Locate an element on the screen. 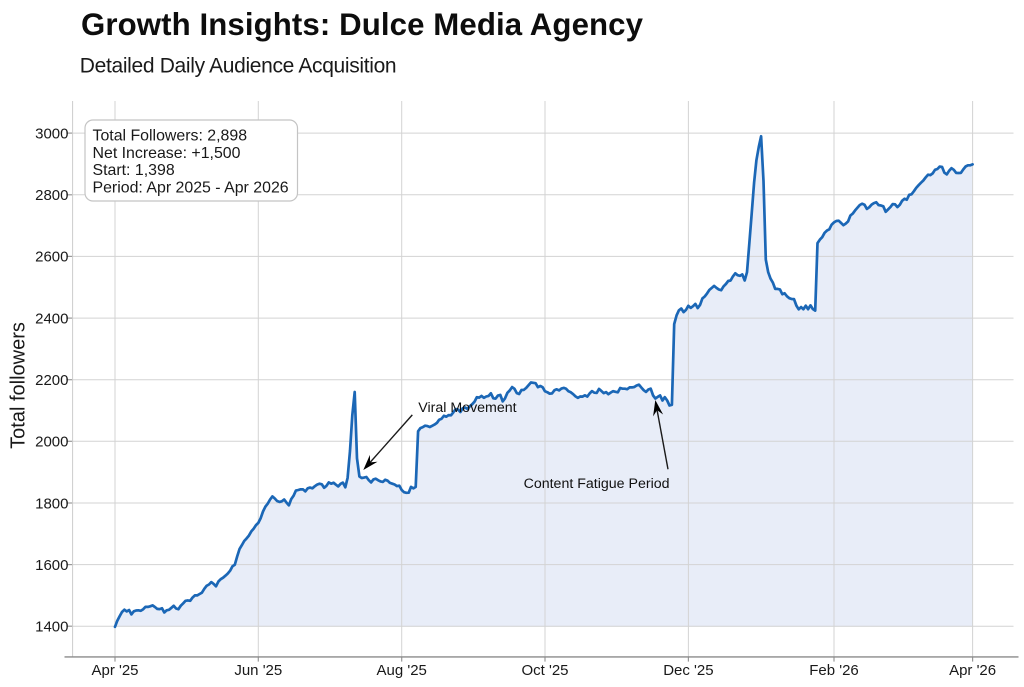  svg-text: Aug '25 is located at coordinates (401, 670).